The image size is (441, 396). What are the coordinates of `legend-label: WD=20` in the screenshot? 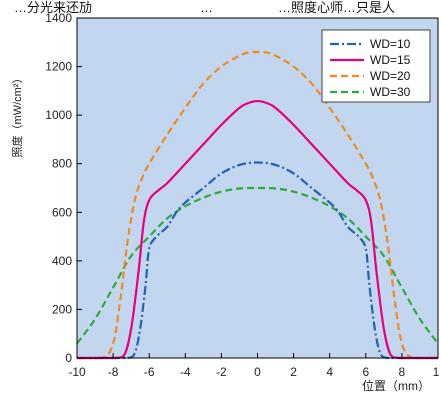 It's located at (390, 76).